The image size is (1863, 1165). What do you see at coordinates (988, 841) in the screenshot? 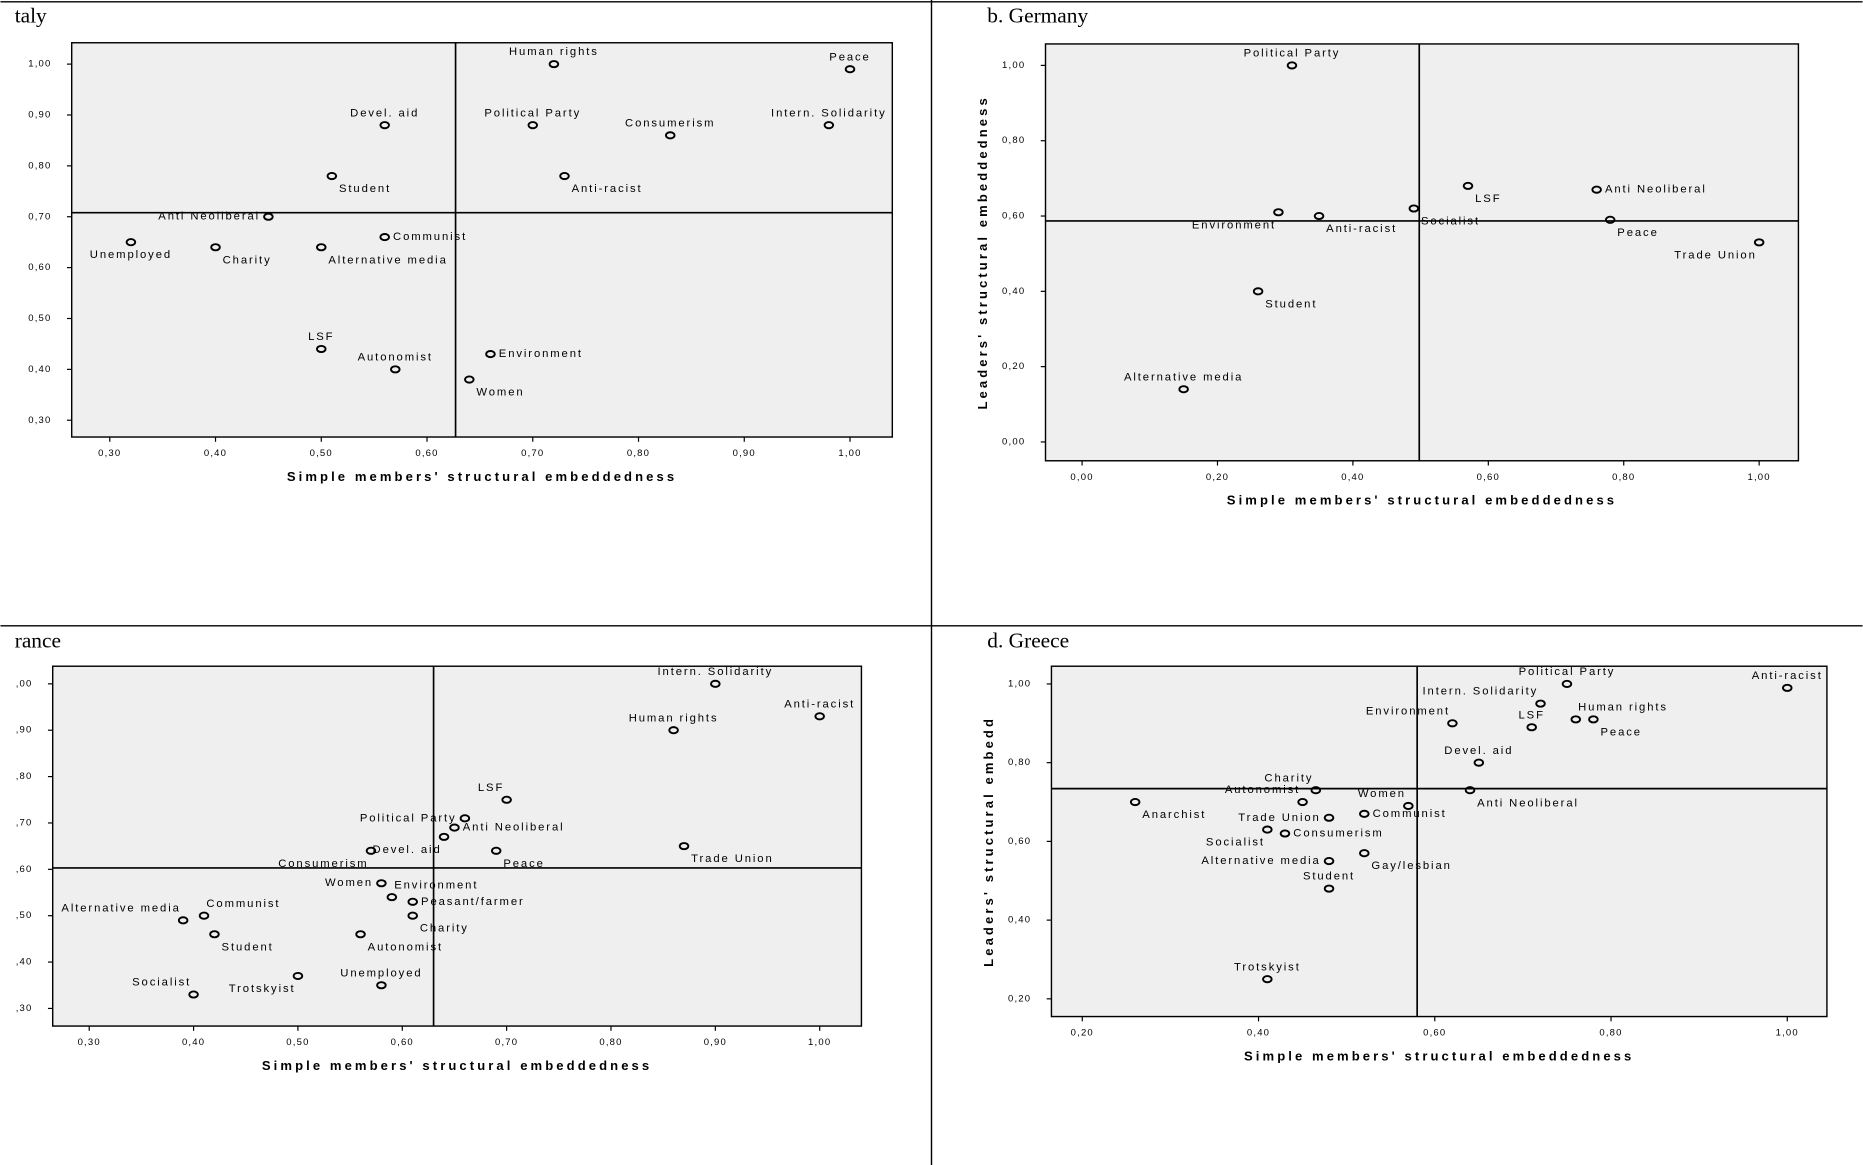
I see `y-axis-label: Leaders' structural embedd` at bounding box center [988, 841].